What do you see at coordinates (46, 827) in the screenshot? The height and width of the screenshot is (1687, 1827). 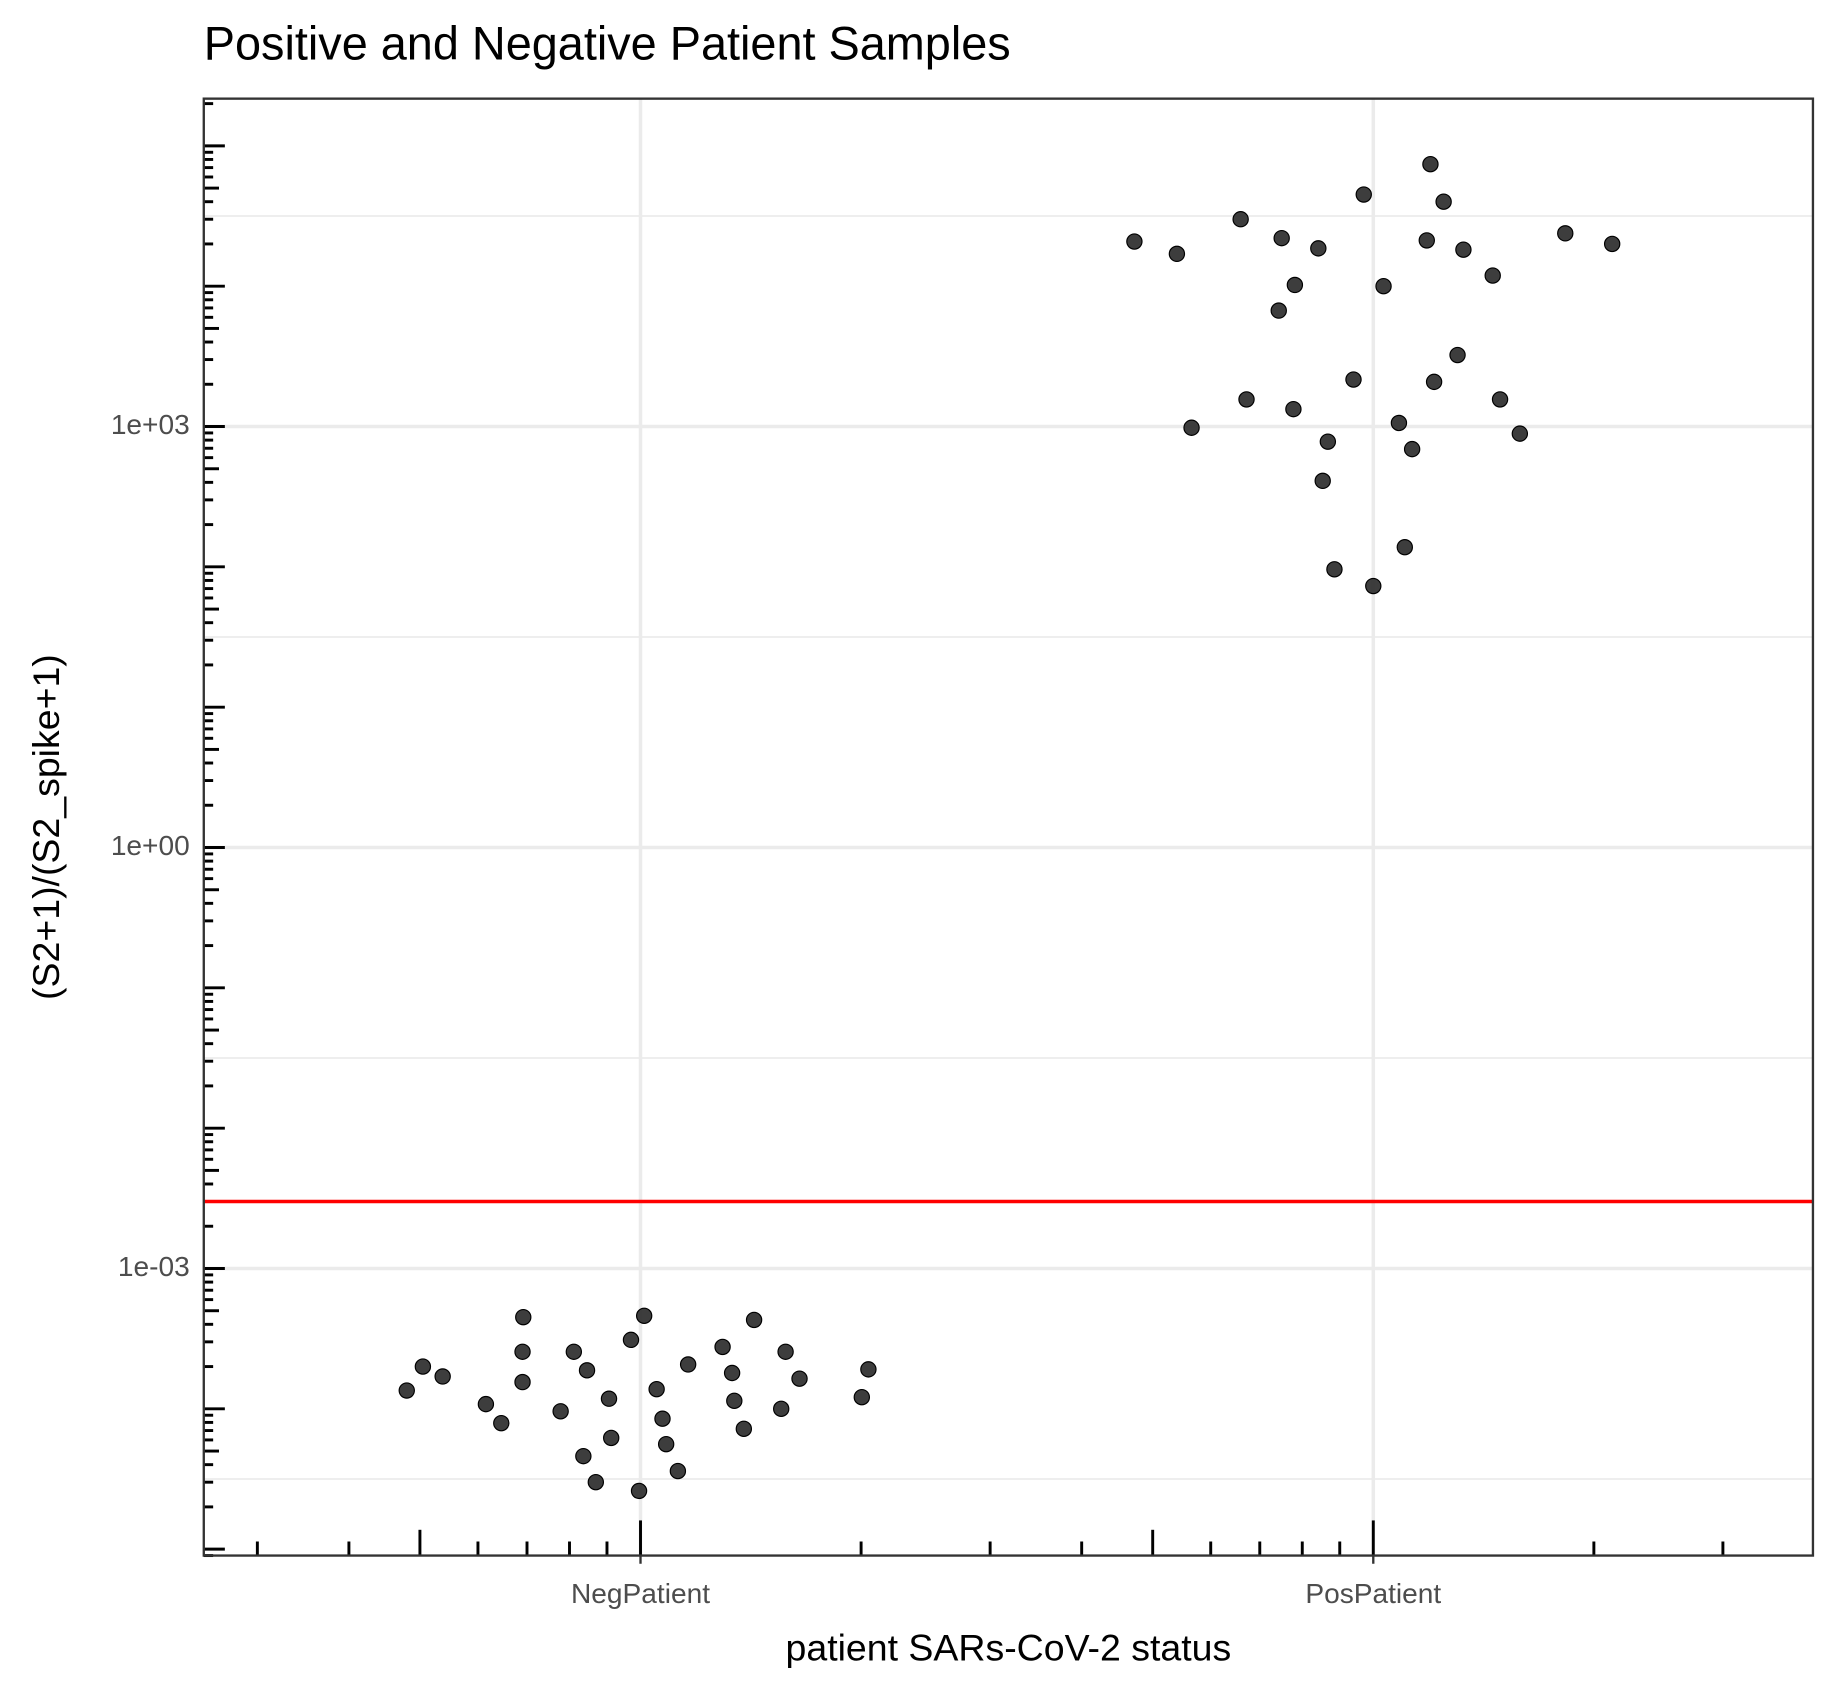 I see `y-axis-label: (S2+1)/(S2_spike+1)` at bounding box center [46, 827].